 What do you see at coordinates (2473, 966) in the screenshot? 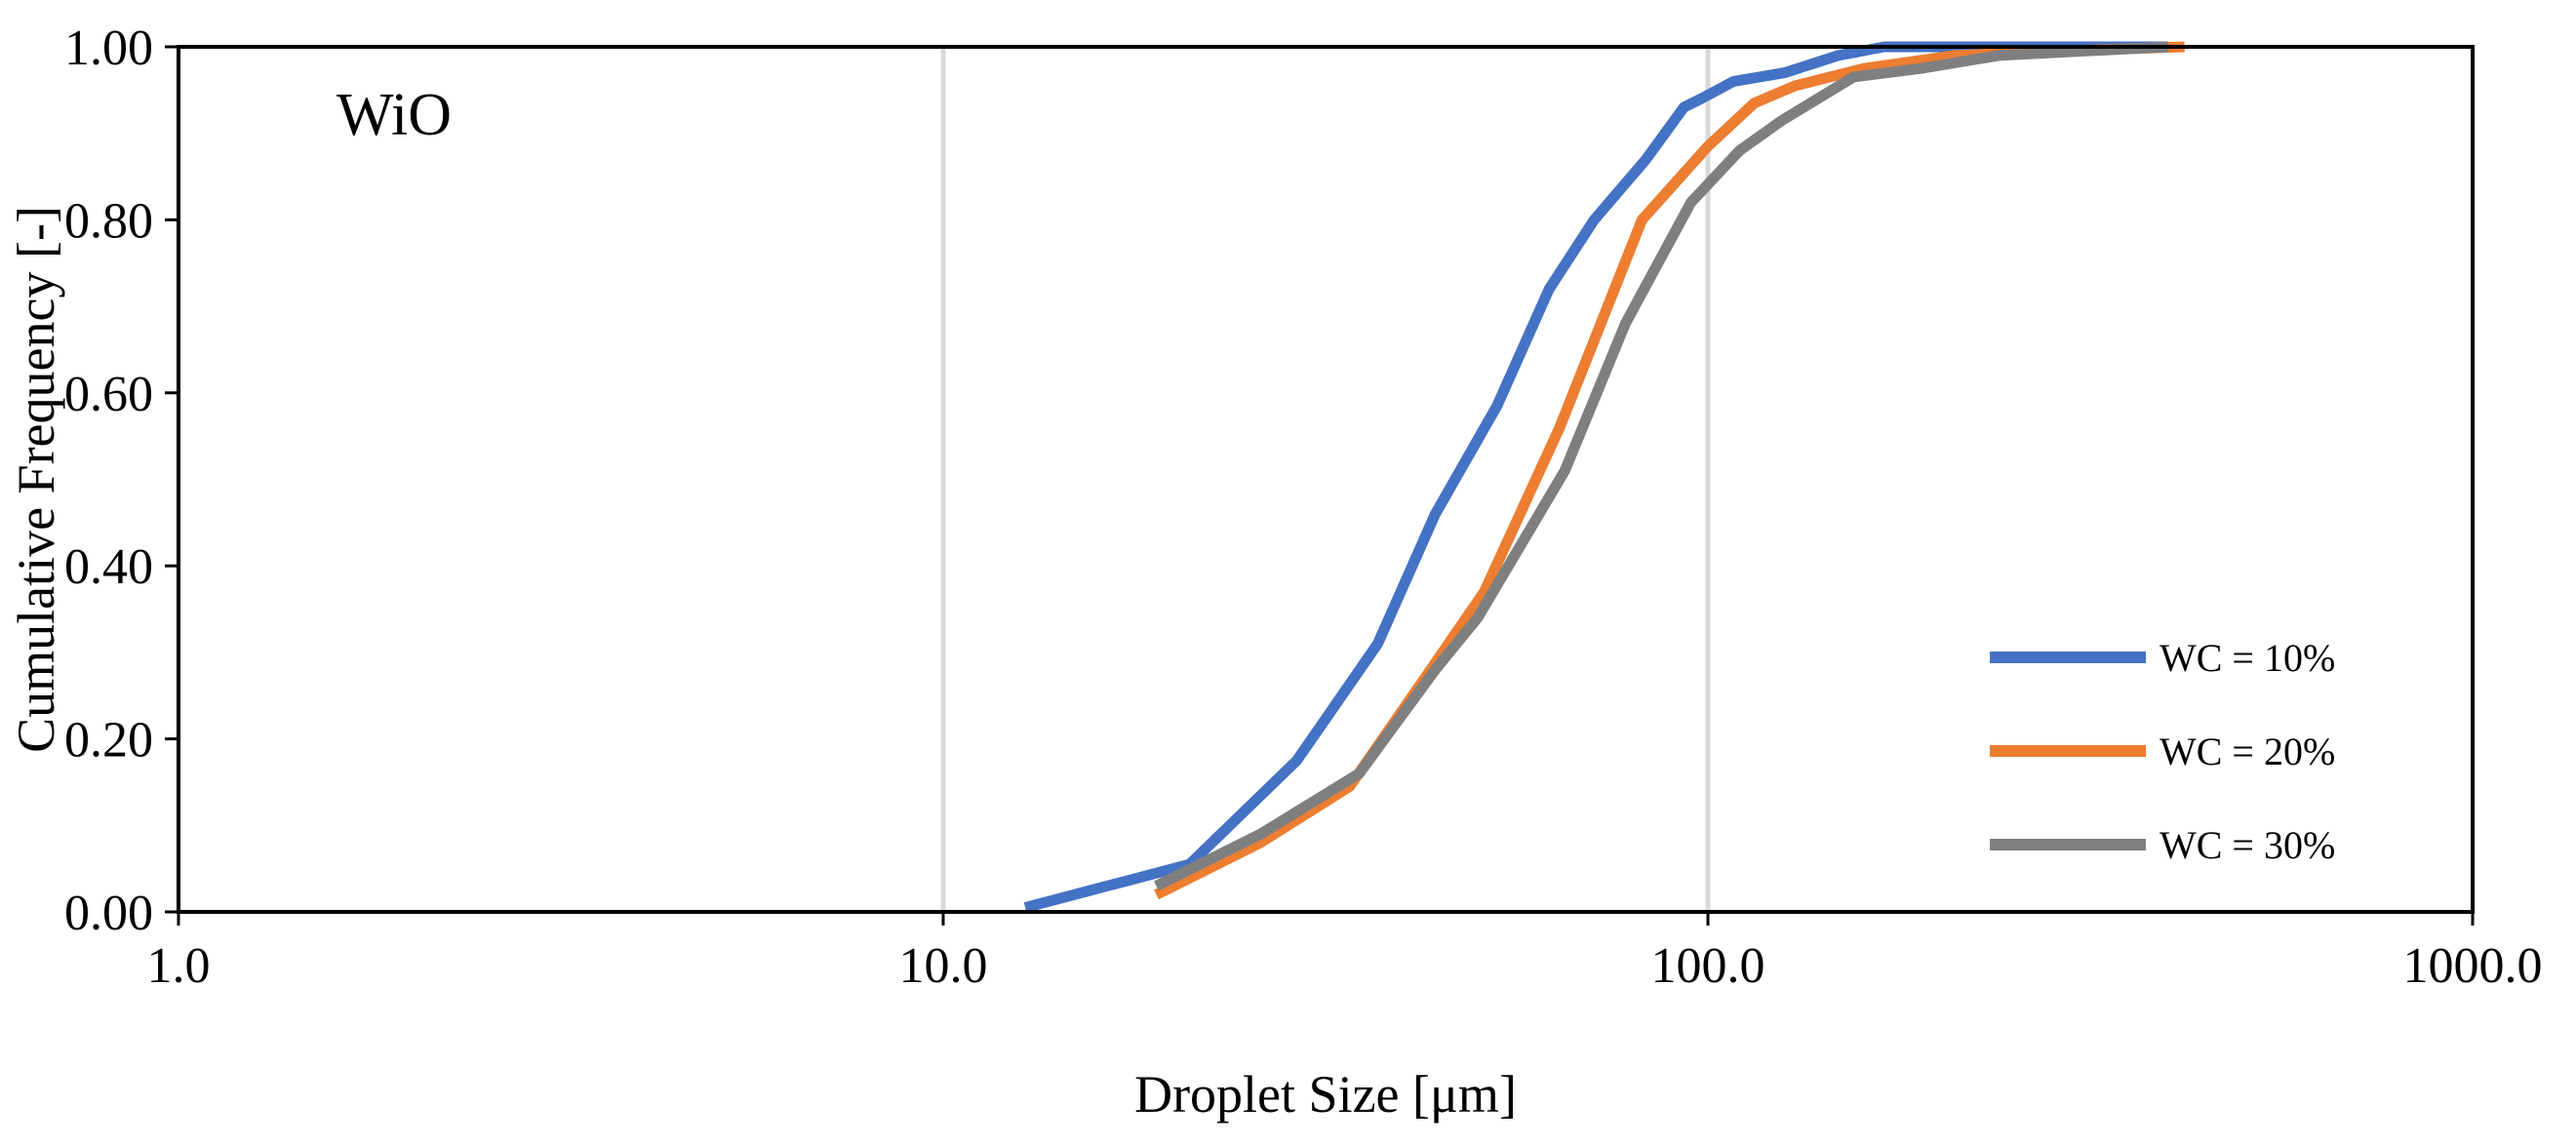
I see `x-tick-label: 1000.0` at bounding box center [2473, 966].